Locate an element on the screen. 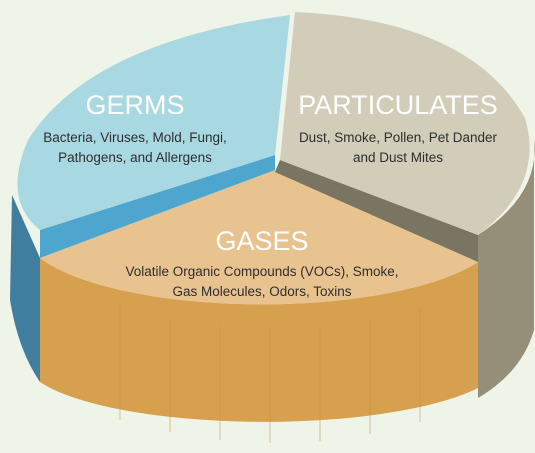 Image resolution: width=535 pixels, height=453 pixels. germs-side is located at coordinates (25, 288).